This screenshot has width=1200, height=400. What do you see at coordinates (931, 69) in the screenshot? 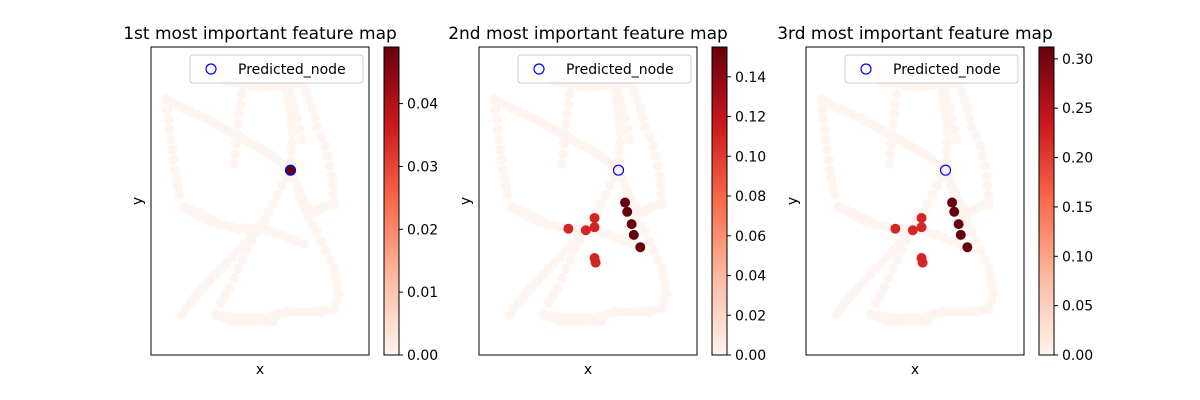
I see `legend: Predicted_node` at bounding box center [931, 69].